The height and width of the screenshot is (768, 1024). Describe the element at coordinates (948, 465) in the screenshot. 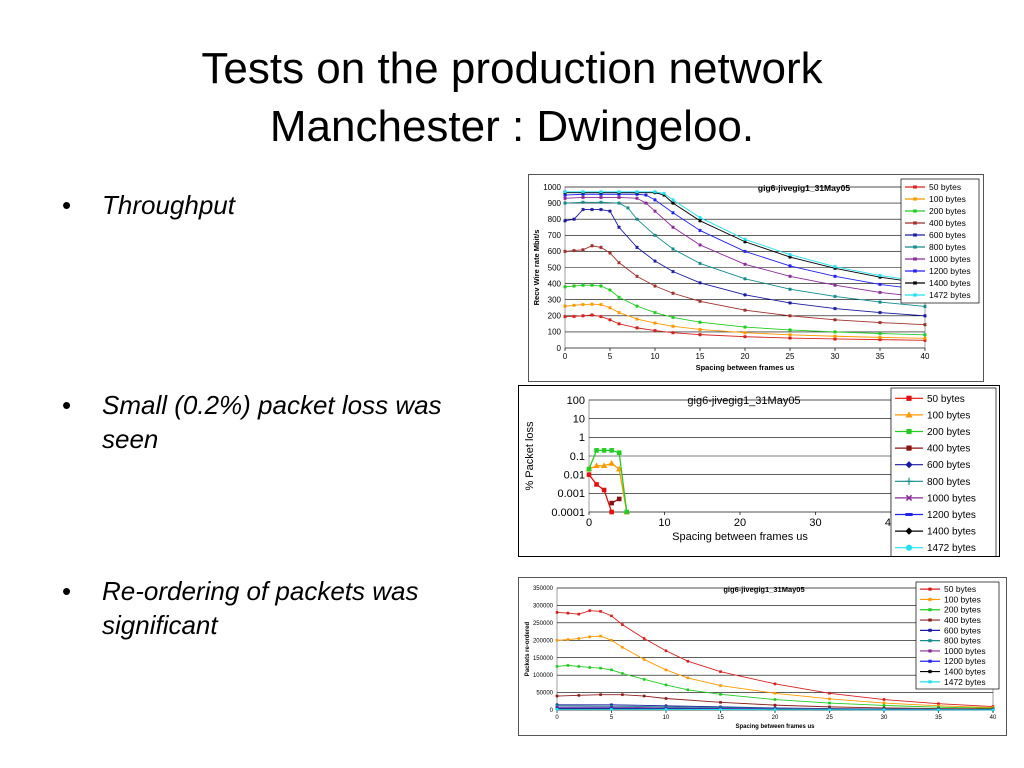

I see `legend-entry: 600 bytes` at that location.